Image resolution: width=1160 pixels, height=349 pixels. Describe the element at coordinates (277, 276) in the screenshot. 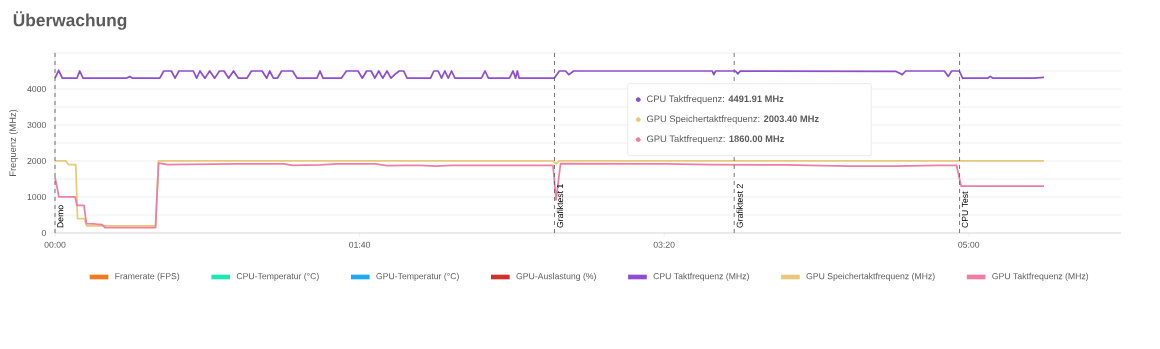

I see `legend-label: CPU-Temperatur (°C)` at that location.